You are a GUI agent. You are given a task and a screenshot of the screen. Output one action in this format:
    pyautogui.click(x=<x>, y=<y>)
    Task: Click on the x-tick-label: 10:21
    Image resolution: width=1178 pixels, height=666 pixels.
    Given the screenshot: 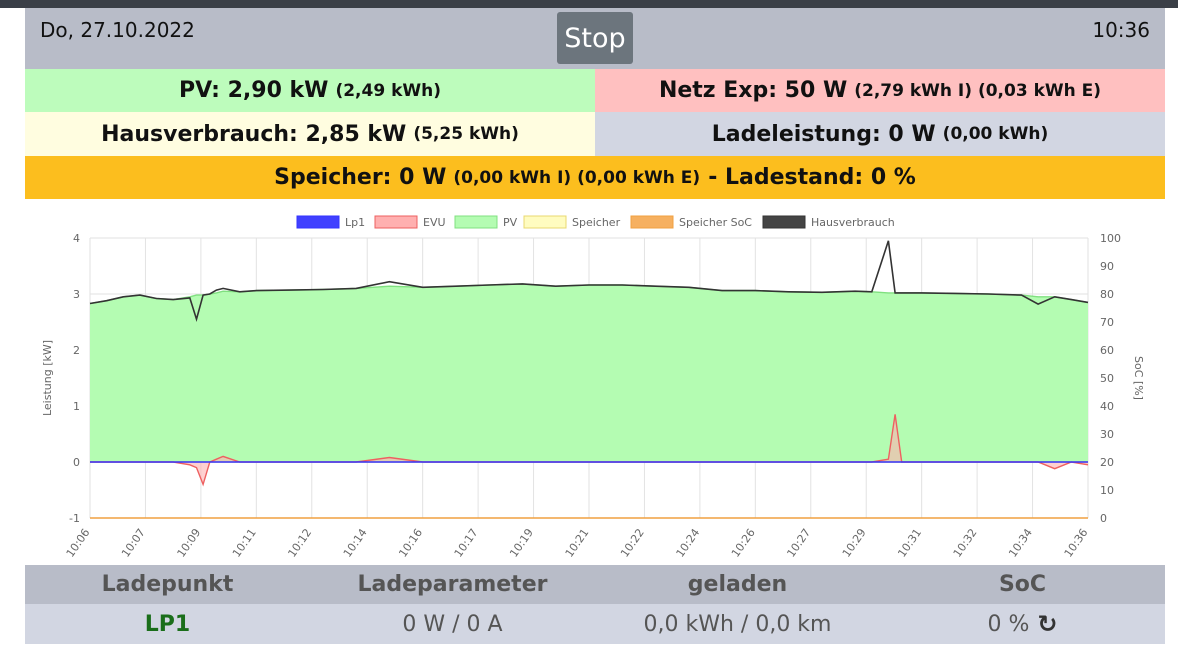 What is the action you would take?
    pyautogui.click(x=577, y=542)
    